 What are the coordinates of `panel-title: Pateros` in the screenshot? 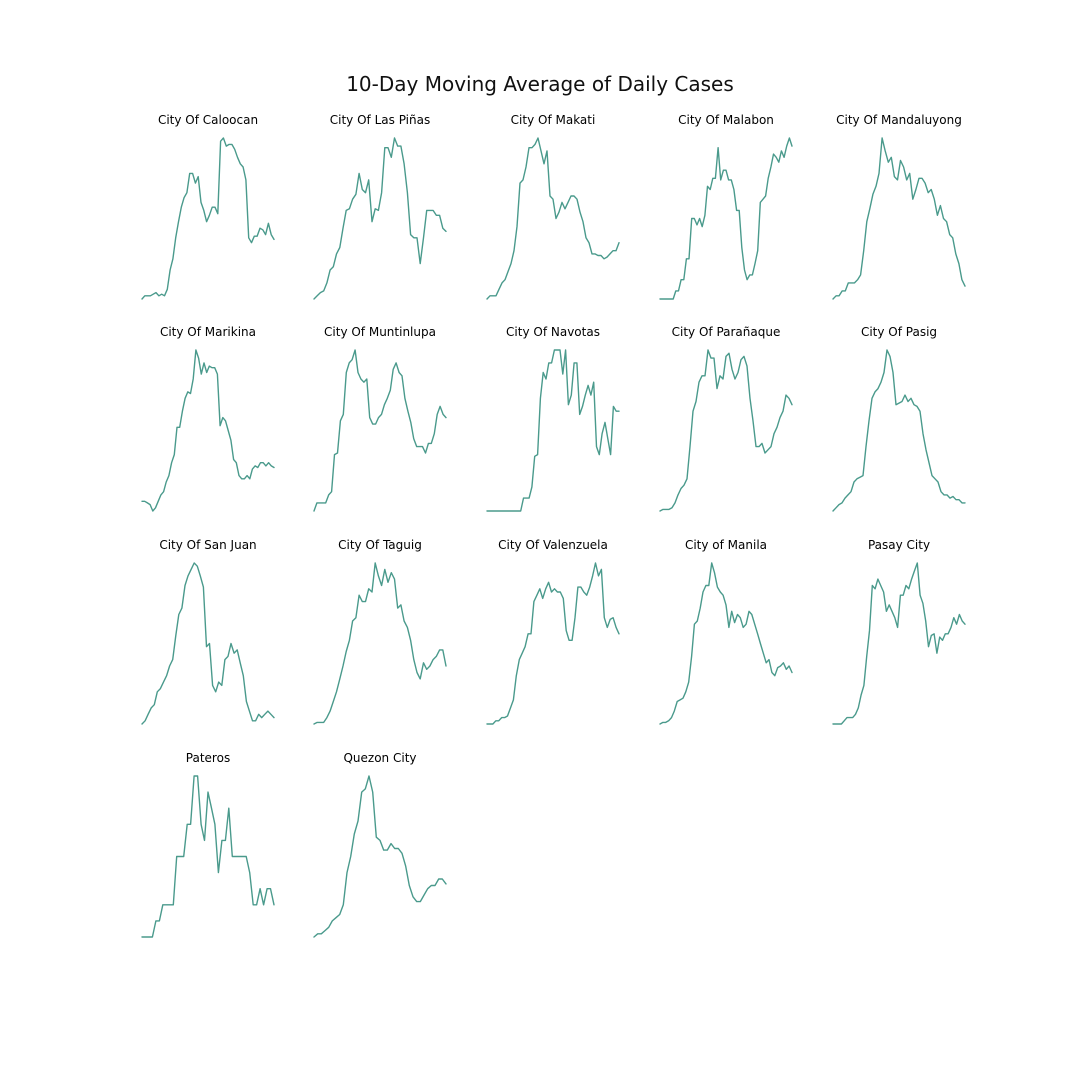 It's located at (208, 758).